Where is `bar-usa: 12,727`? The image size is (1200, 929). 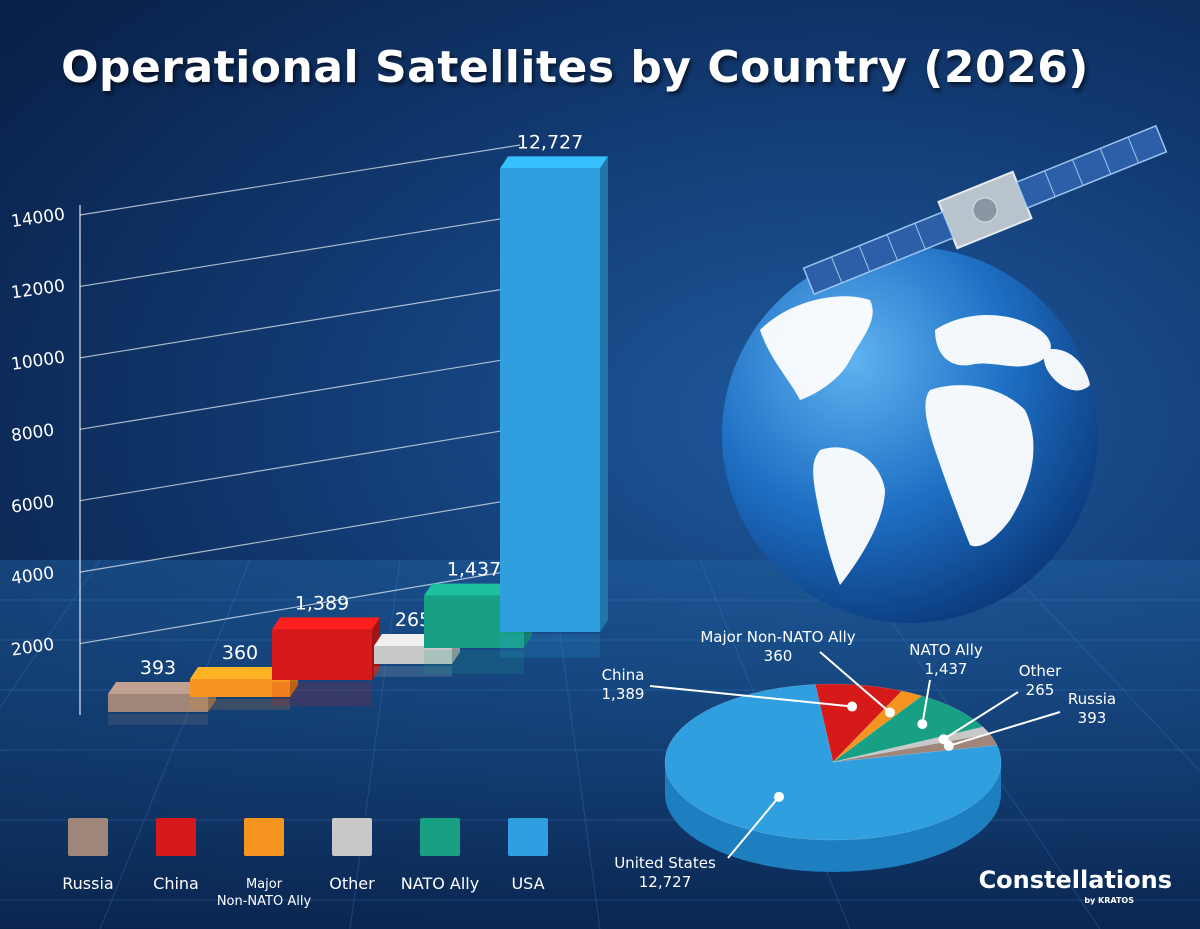 bar-usa: 12,727 is located at coordinates (554, 394).